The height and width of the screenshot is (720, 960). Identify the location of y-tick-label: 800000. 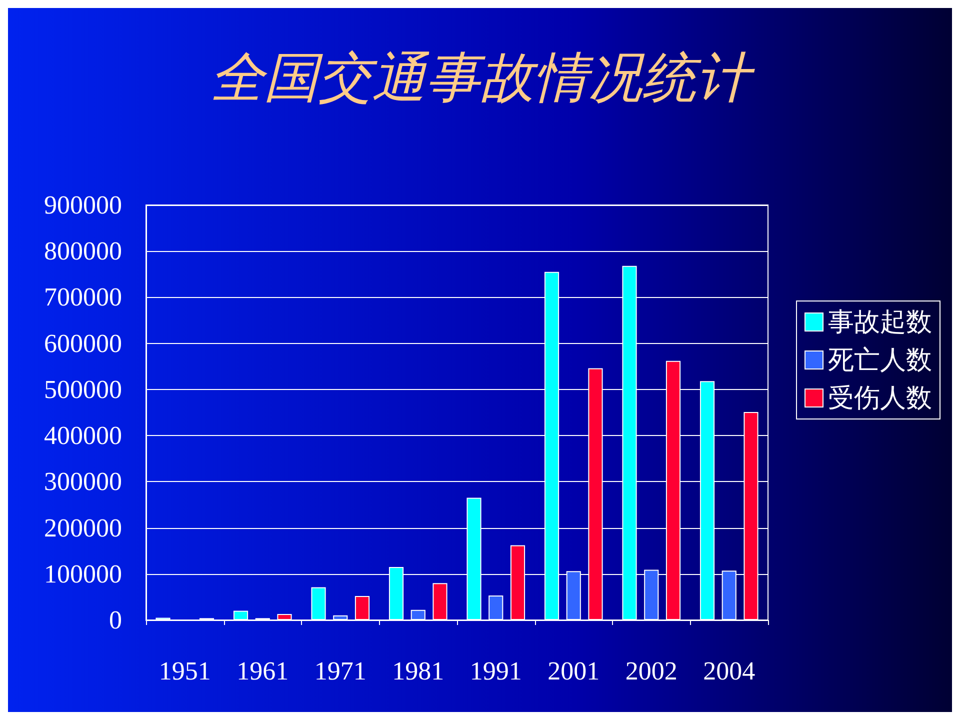
(83, 251).